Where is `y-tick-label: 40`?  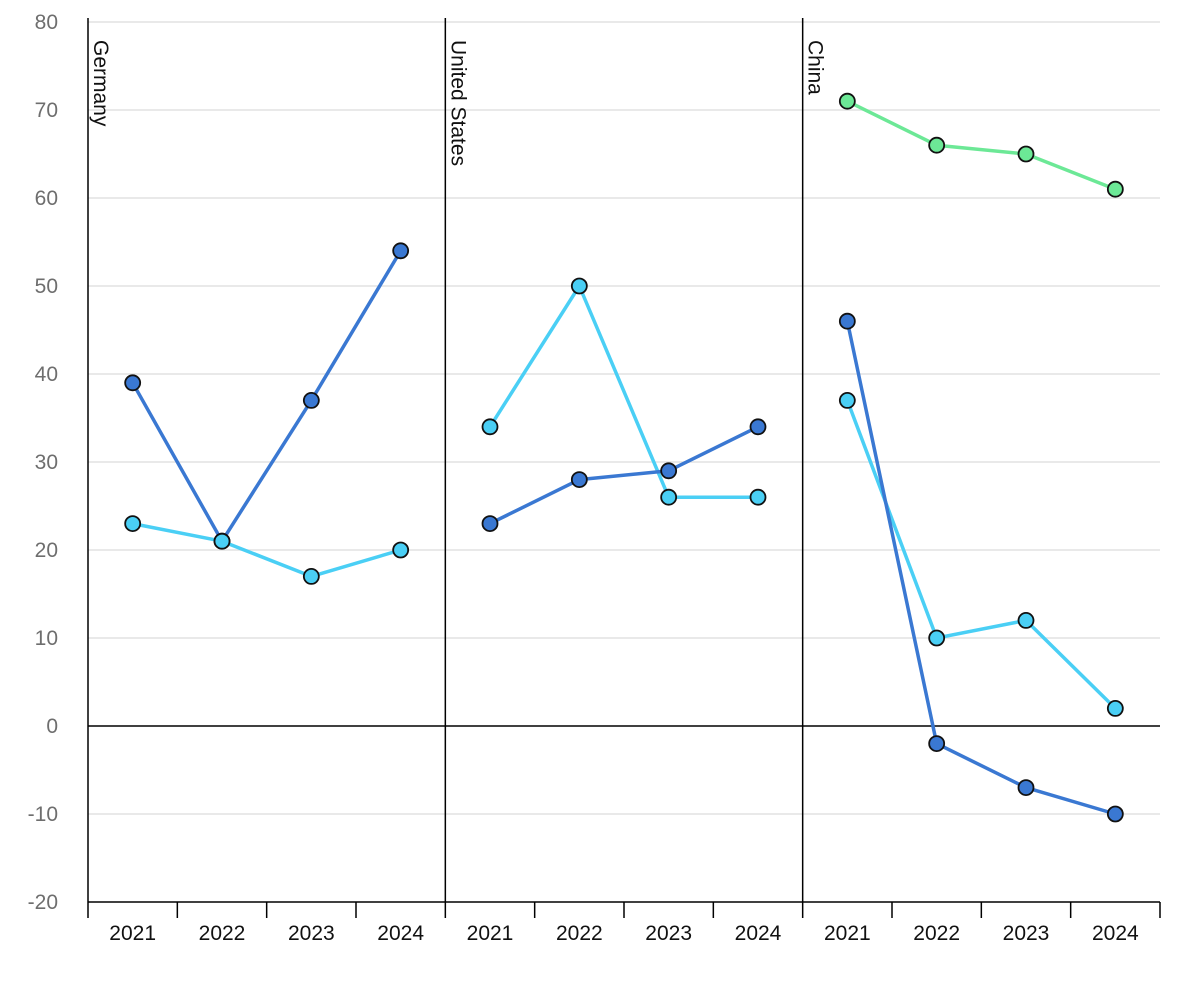
y-tick-label: 40 is located at coordinates (46, 374).